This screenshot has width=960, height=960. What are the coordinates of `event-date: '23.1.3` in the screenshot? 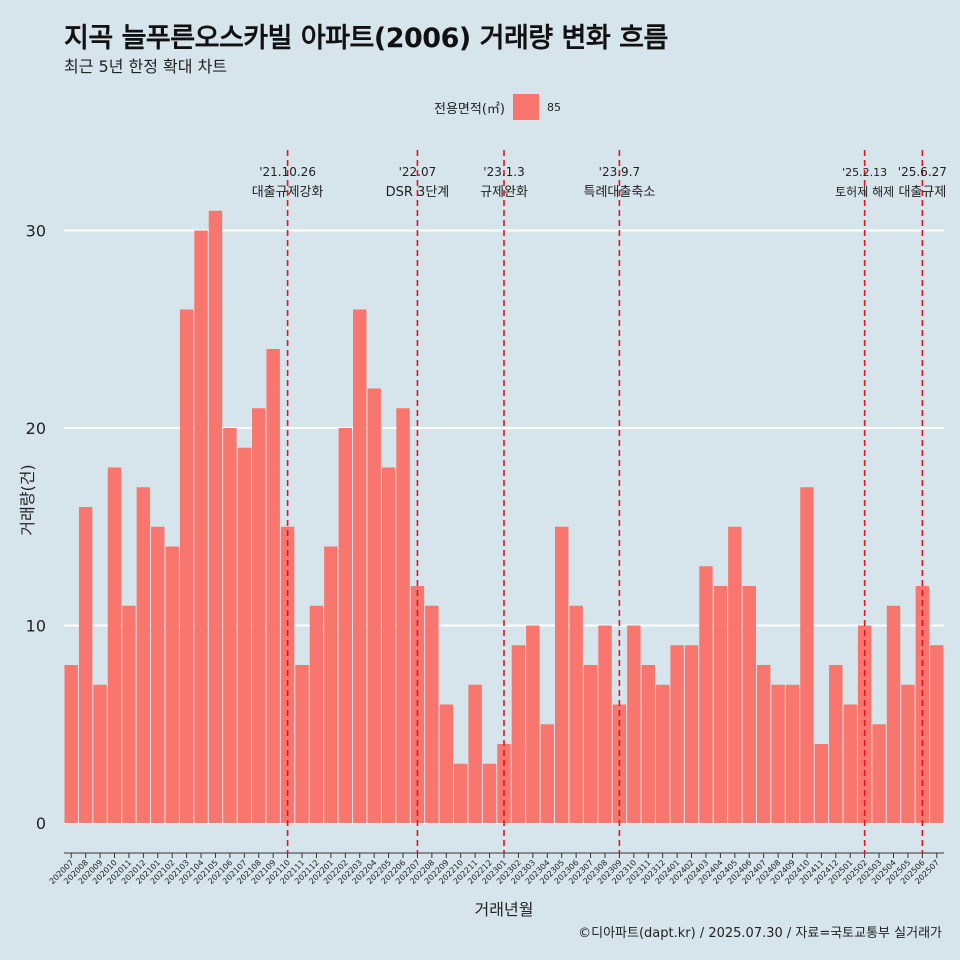 It's located at (503, 172).